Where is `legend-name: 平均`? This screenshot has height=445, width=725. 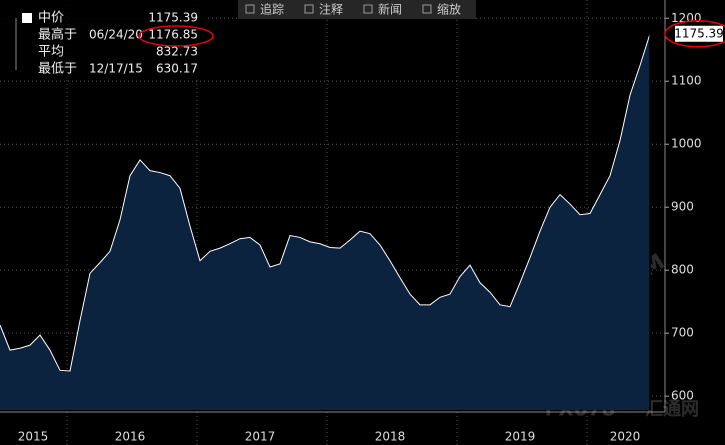 legend-name: 平均 is located at coordinates (51, 52).